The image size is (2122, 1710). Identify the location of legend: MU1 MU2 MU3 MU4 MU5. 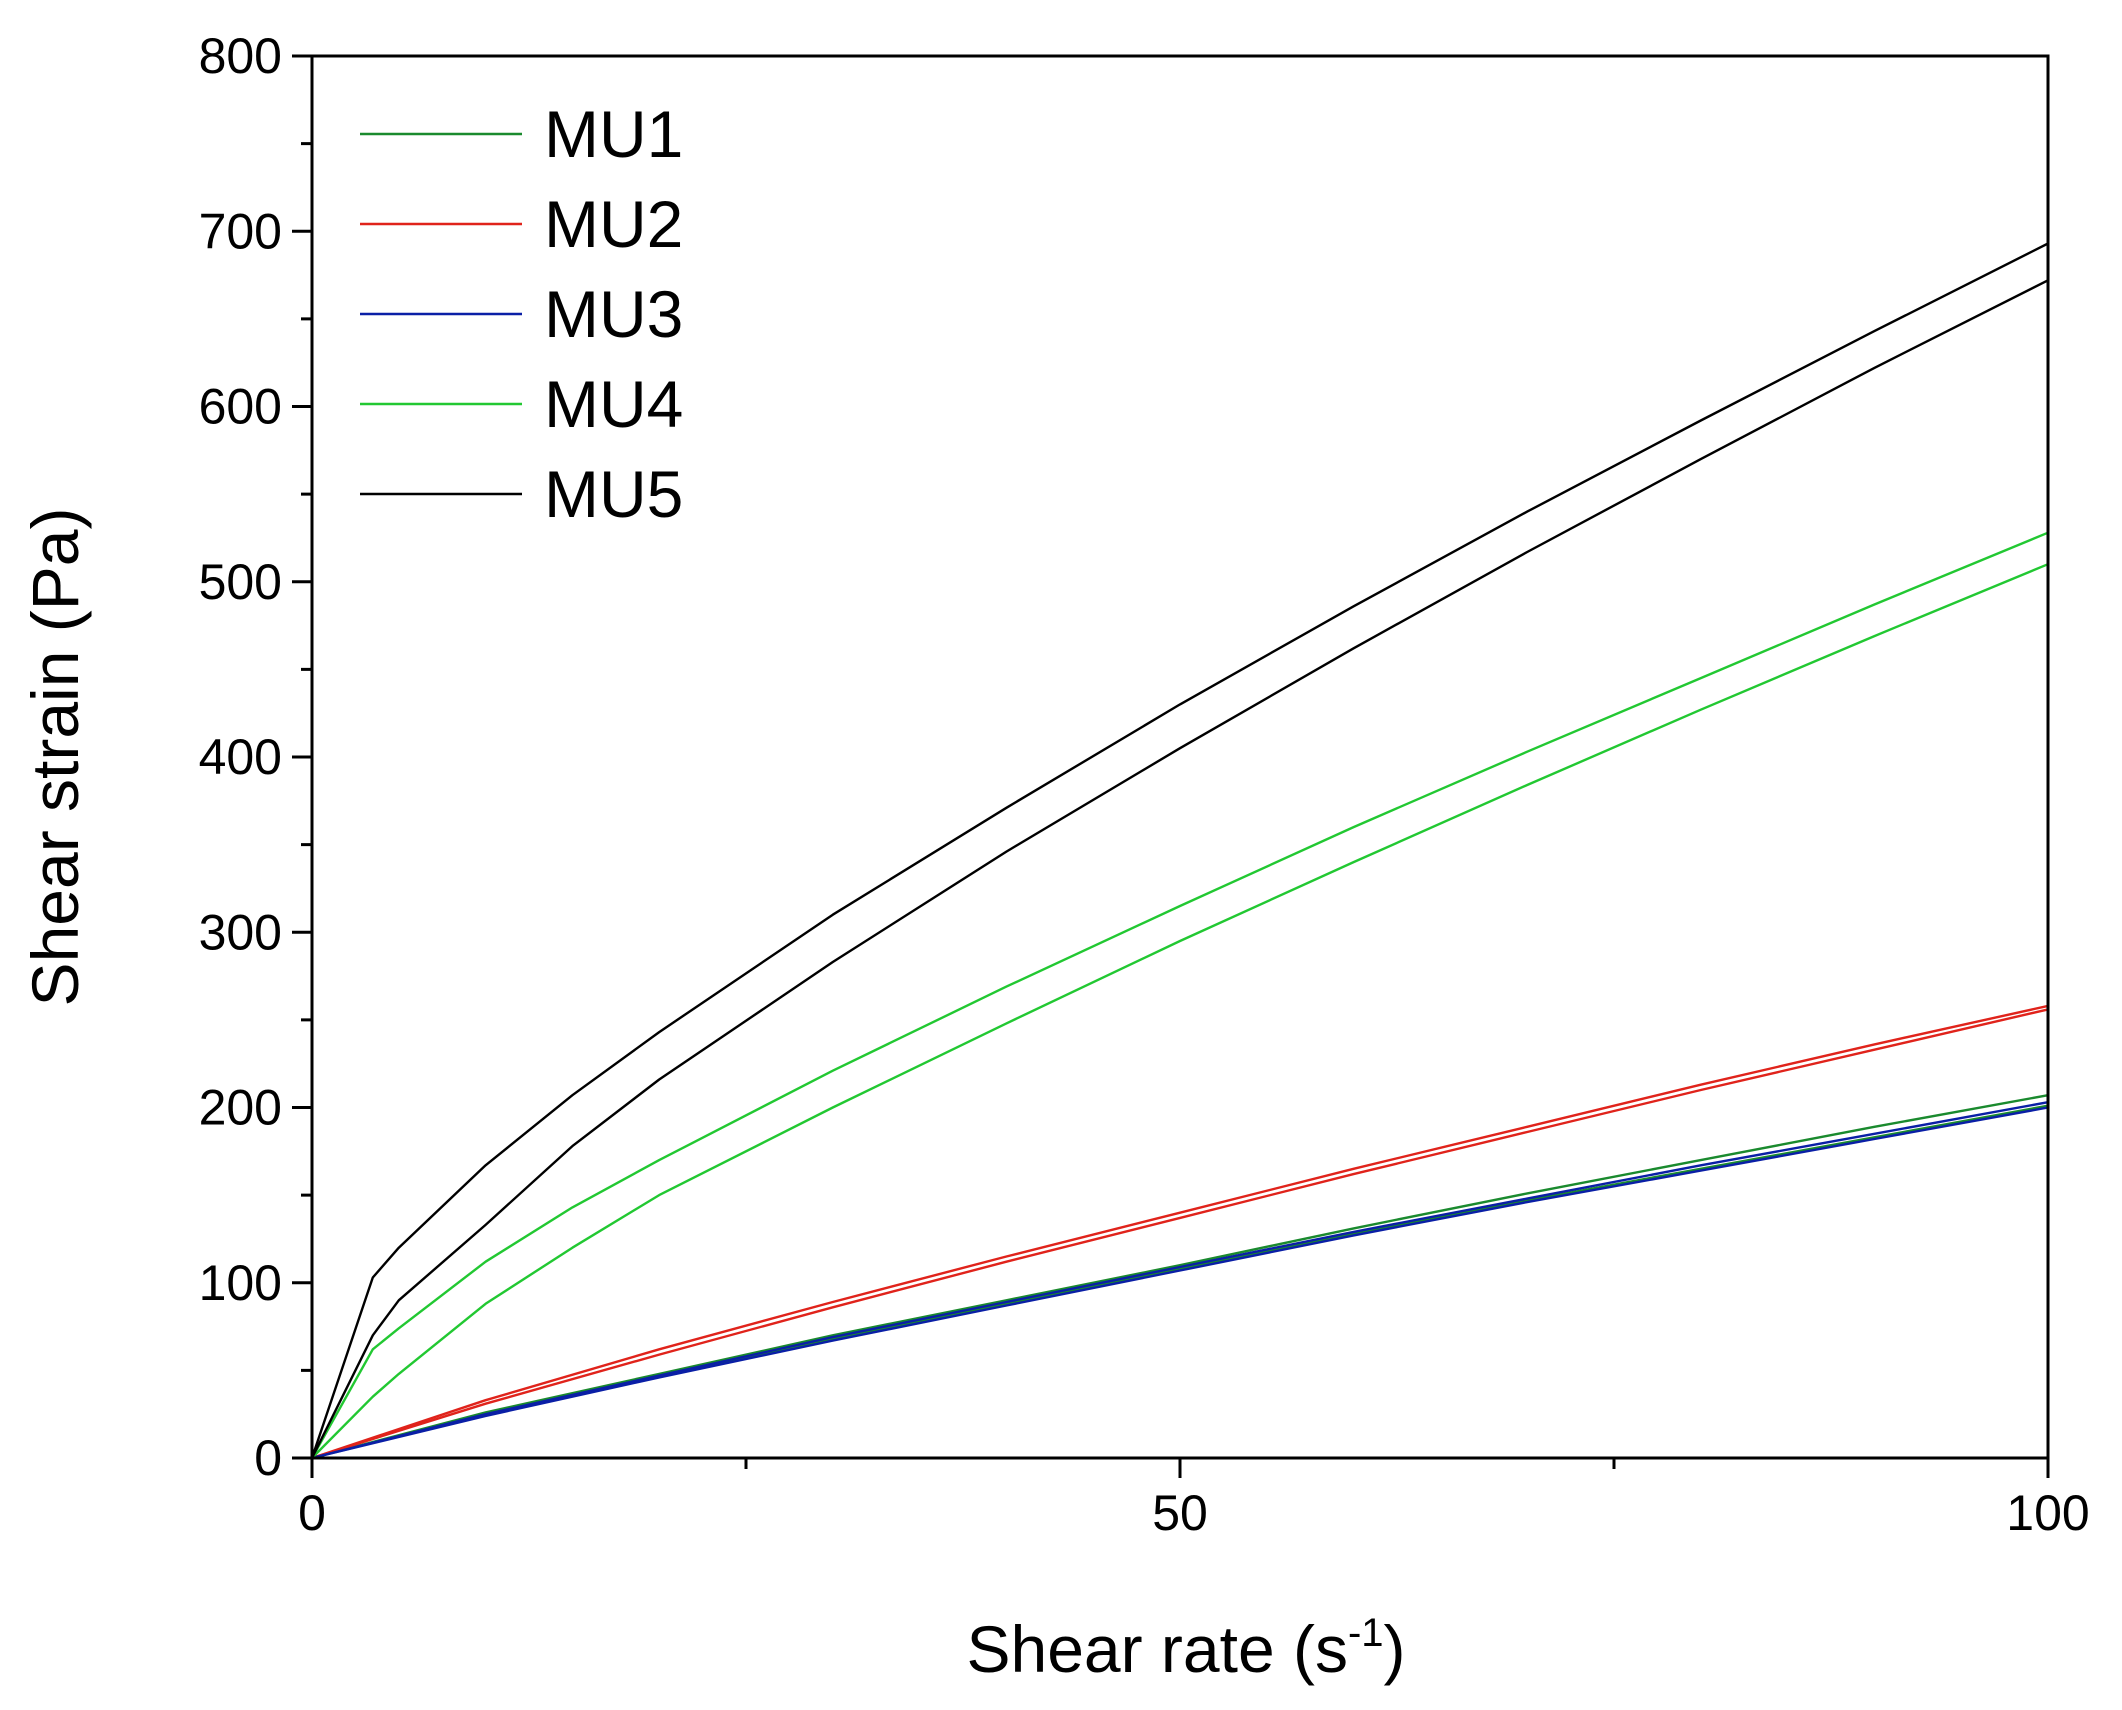
(521, 314).